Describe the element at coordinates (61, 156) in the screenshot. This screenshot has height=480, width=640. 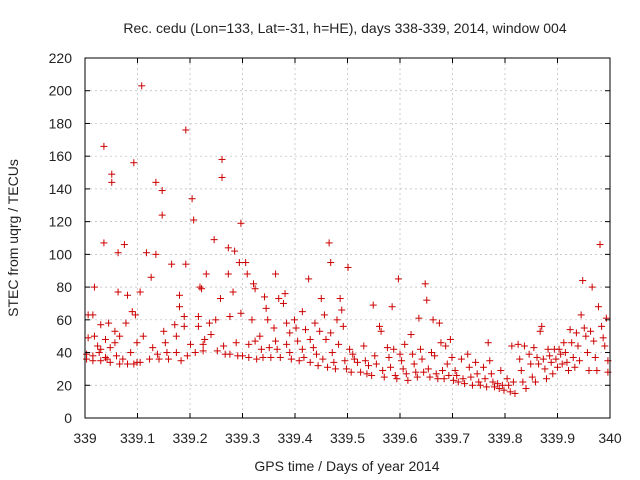
I see `y-tick-label: 160` at that location.